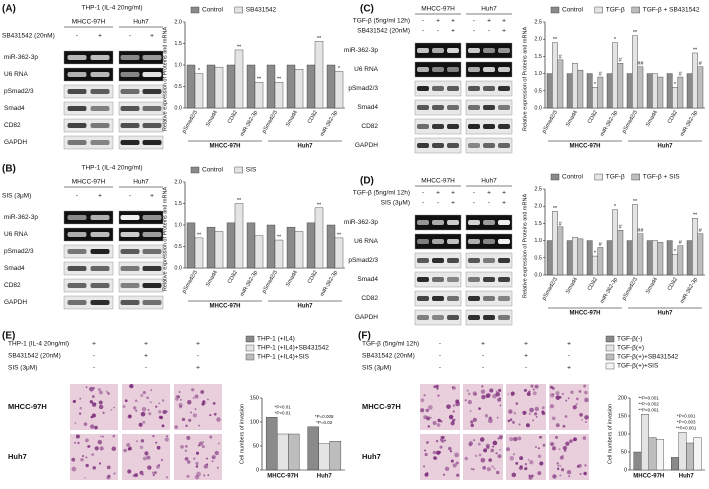  What do you see at coordinates (615, 40) in the screenshot?
I see `significance-mark: *` at bounding box center [615, 40].